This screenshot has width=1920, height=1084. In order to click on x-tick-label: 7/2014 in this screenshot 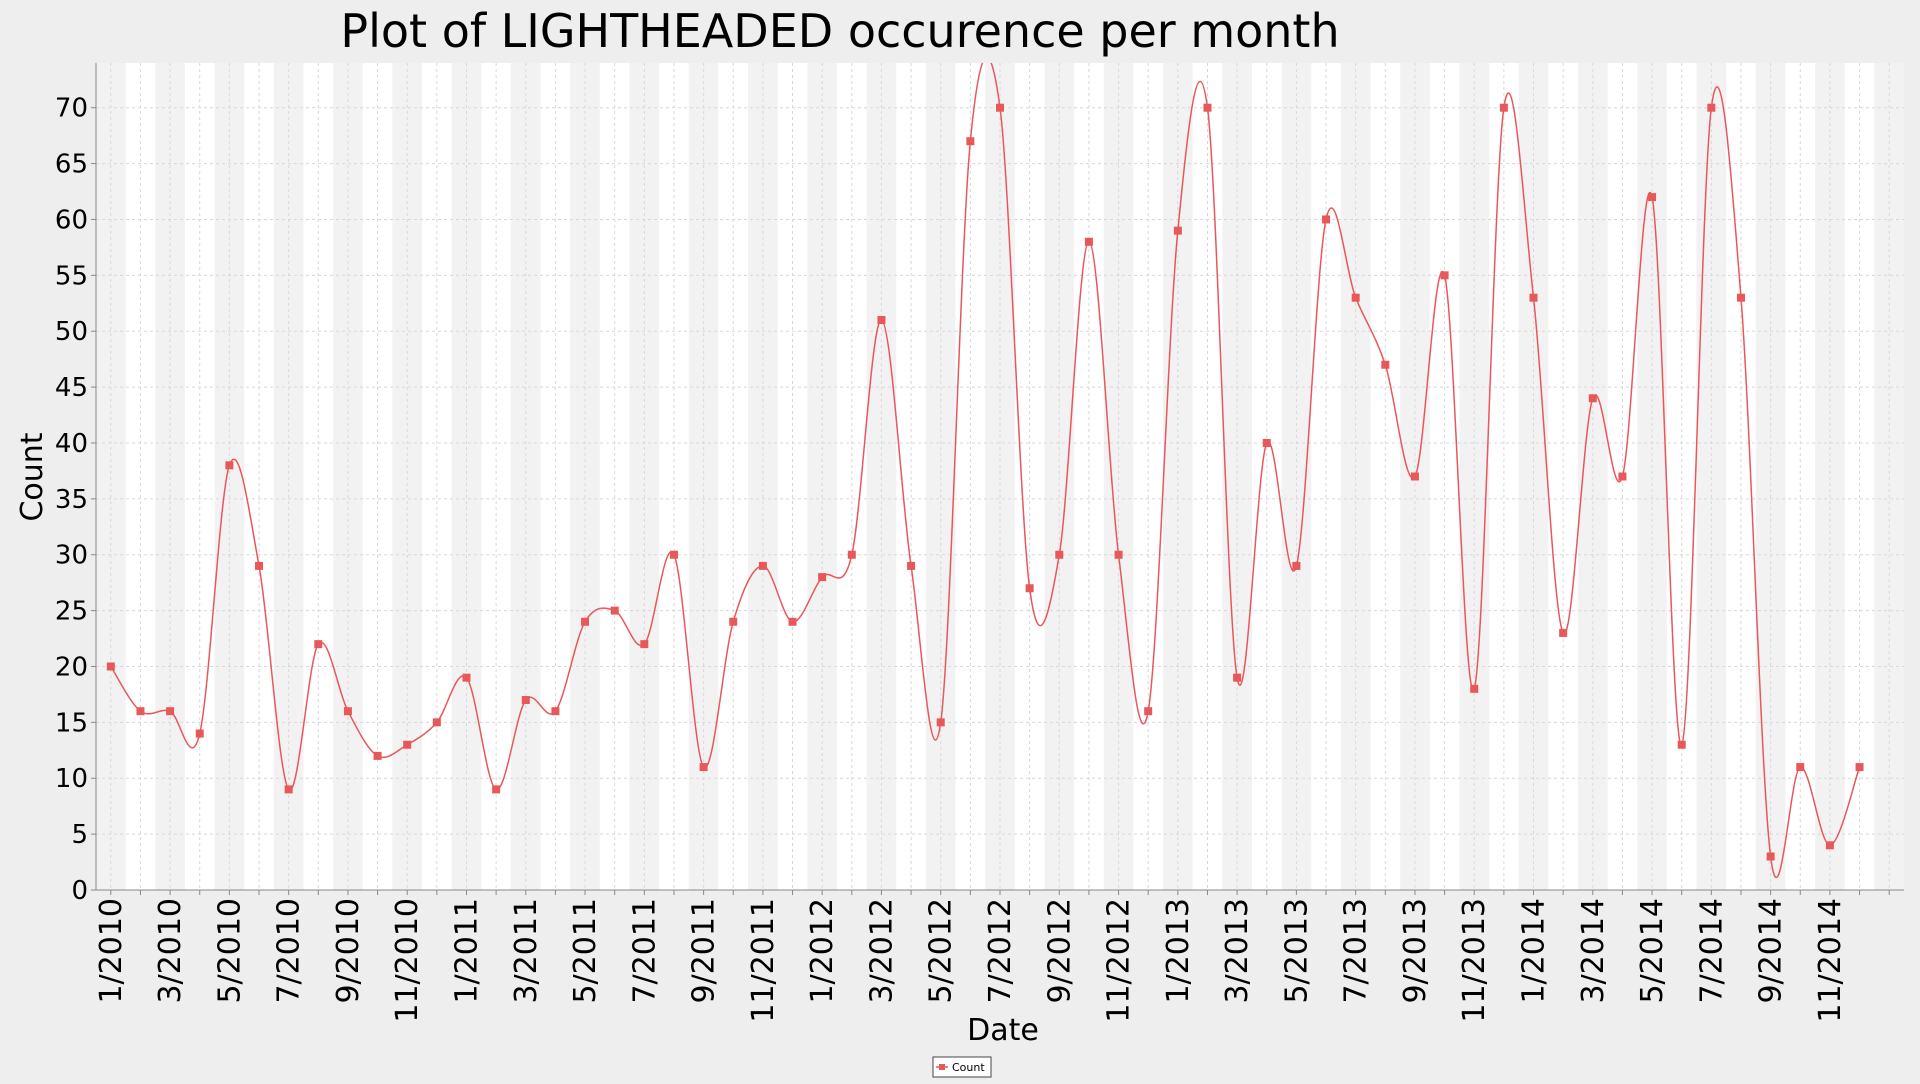, I will do `click(1711, 951)`.